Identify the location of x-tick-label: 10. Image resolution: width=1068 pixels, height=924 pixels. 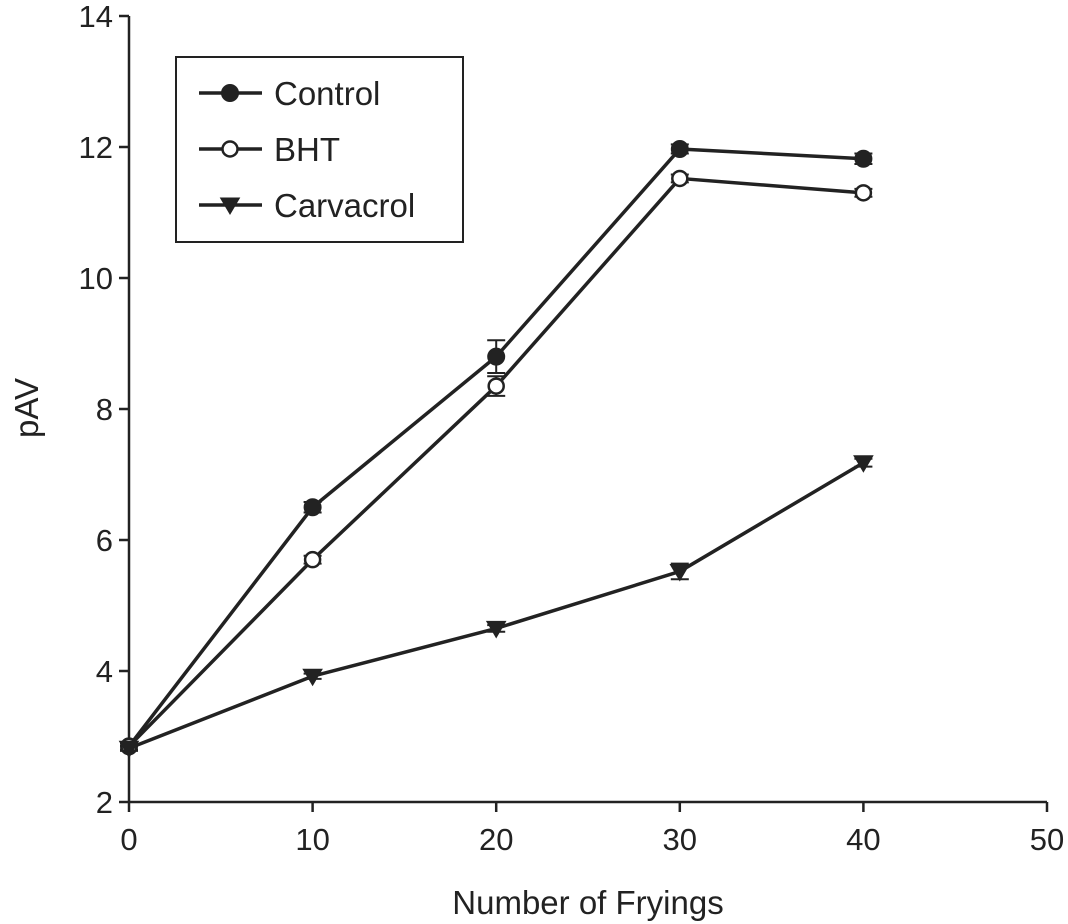
(312, 839).